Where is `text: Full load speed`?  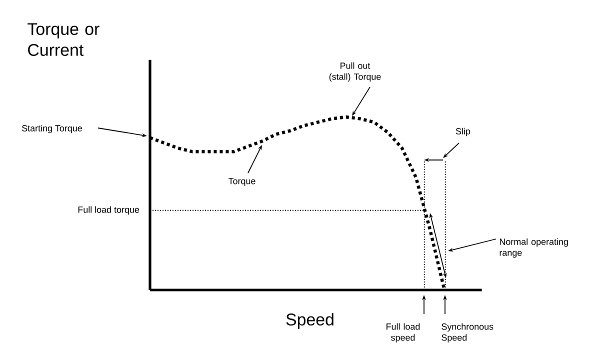
text: Full load speed is located at coordinates (403, 333).